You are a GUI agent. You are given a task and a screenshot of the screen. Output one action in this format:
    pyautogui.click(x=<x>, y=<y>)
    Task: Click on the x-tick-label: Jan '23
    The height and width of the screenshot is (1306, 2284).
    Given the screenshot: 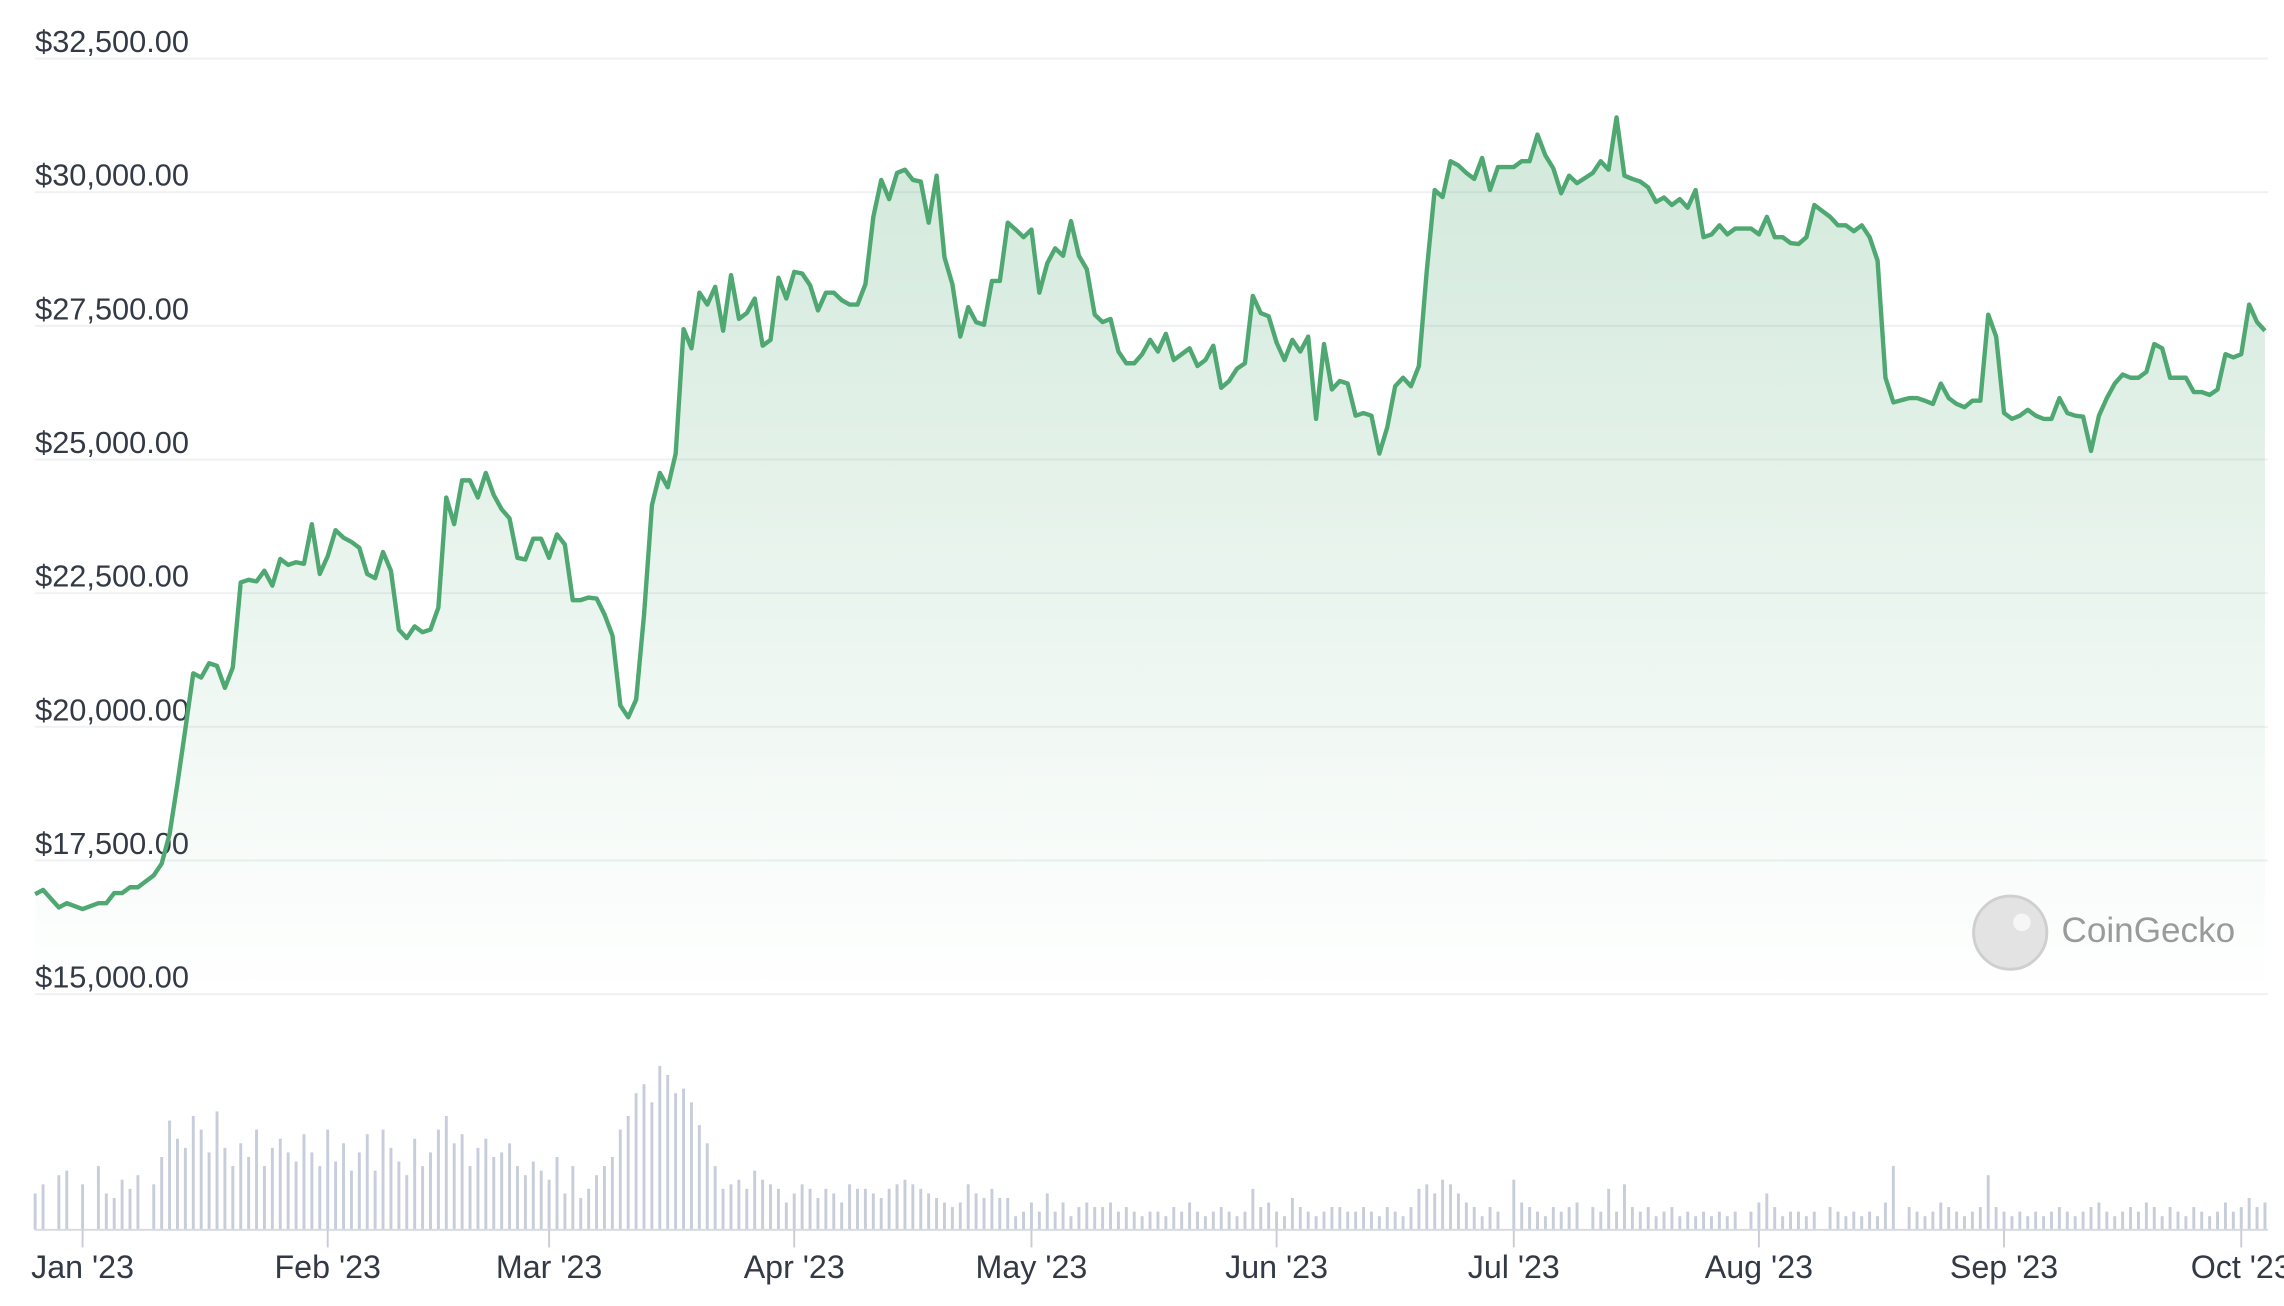 What is the action you would take?
    pyautogui.click(x=82, y=1267)
    